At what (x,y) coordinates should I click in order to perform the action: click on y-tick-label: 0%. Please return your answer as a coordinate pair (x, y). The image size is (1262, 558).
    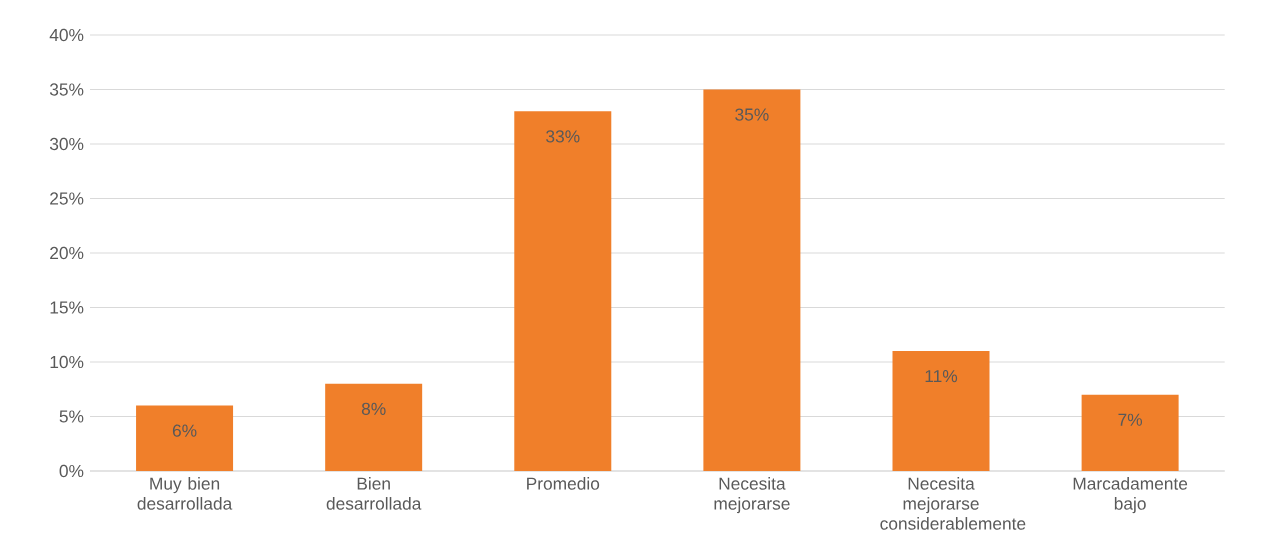
    Looking at the image, I should click on (71, 471).